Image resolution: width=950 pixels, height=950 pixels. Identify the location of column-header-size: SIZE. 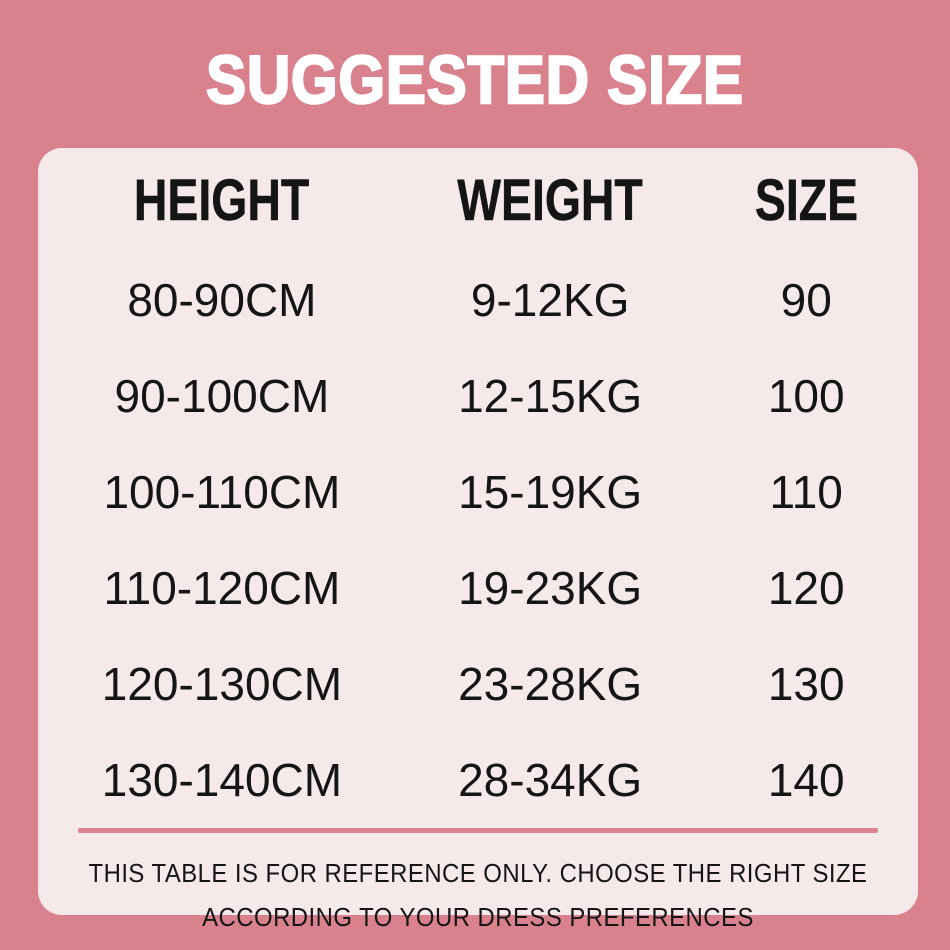
(806, 200).